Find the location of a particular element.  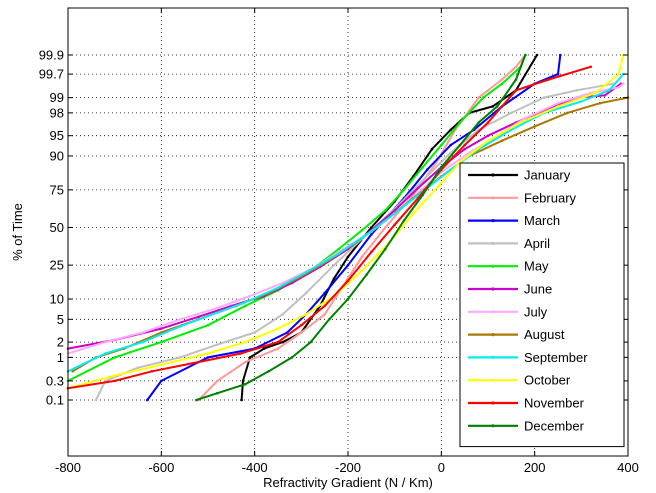

y-tick-label: 99.9 is located at coordinates (51, 55).